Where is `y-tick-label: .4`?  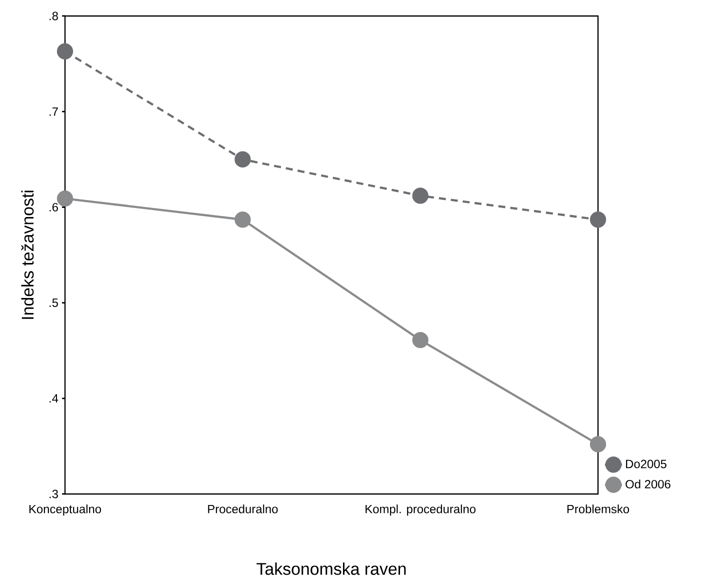 y-tick-label: .4 is located at coordinates (54, 398).